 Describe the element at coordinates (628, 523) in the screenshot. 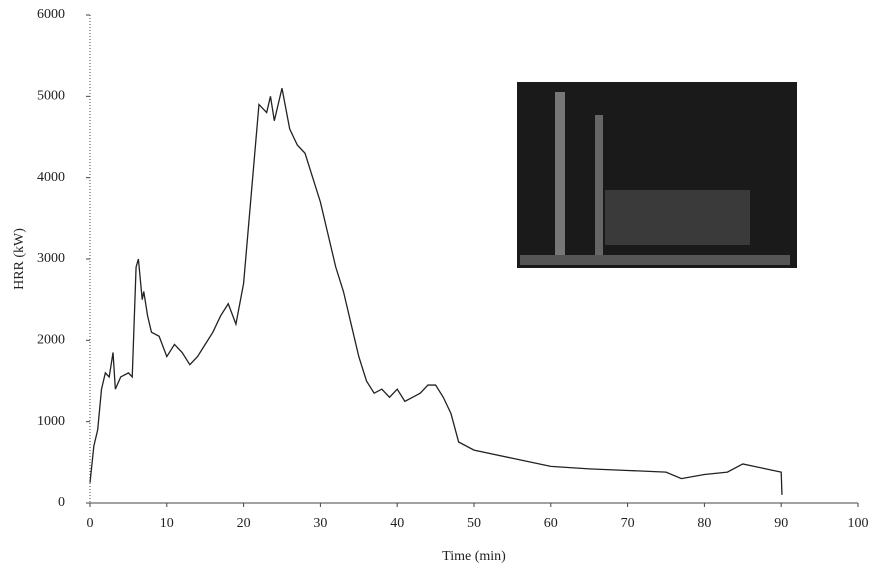

I see `x-tick-label: 70` at that location.